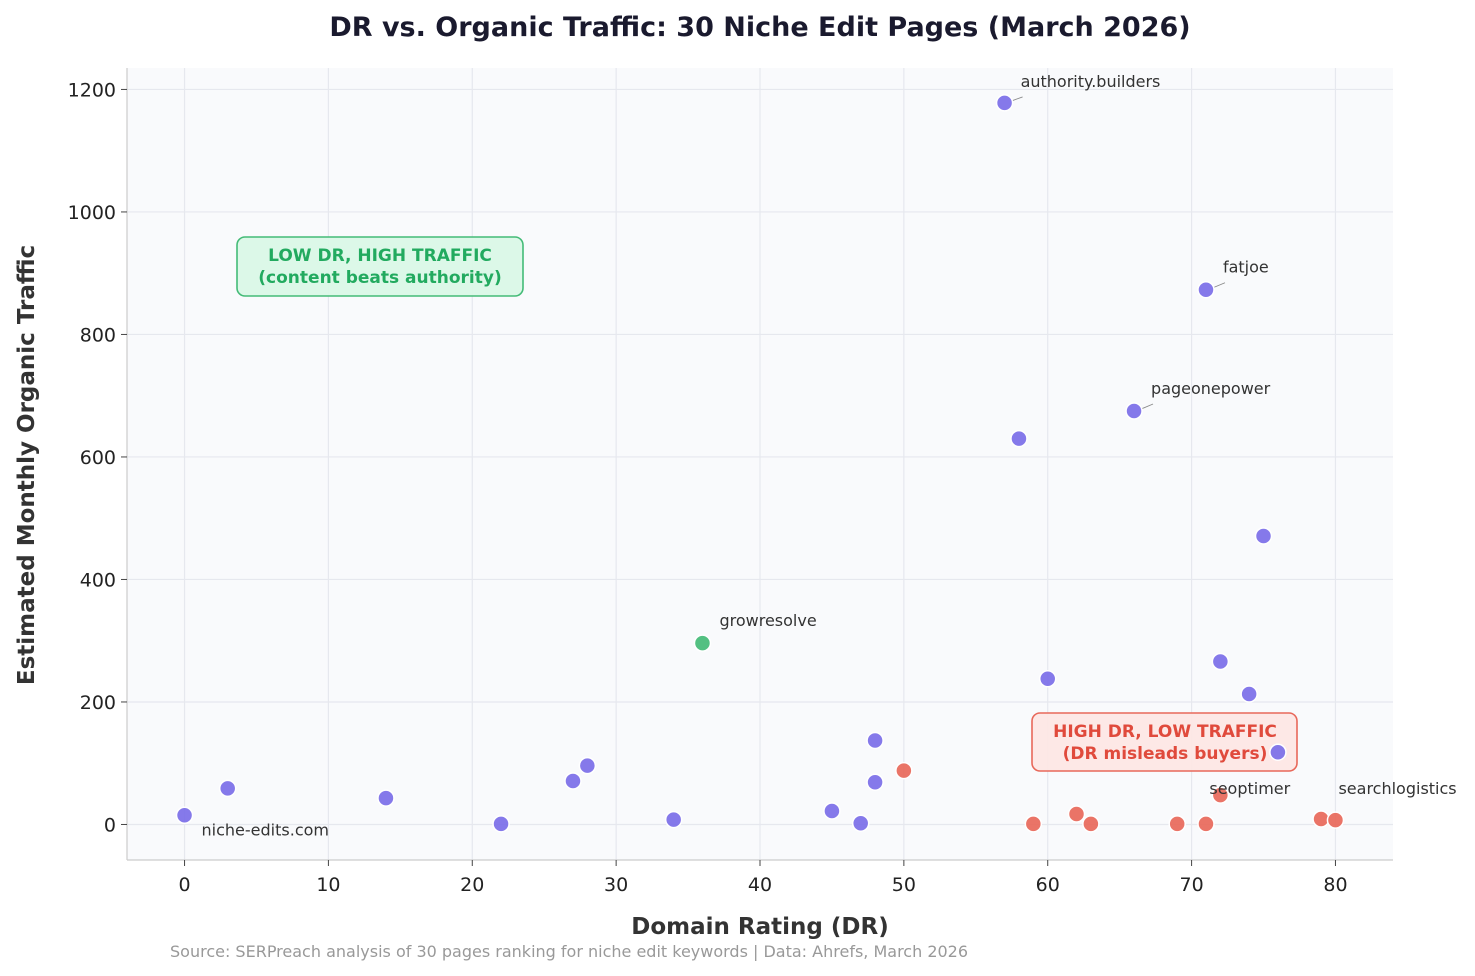  What do you see at coordinates (760, 885) in the screenshot?
I see `x-tick-label: 40` at bounding box center [760, 885].